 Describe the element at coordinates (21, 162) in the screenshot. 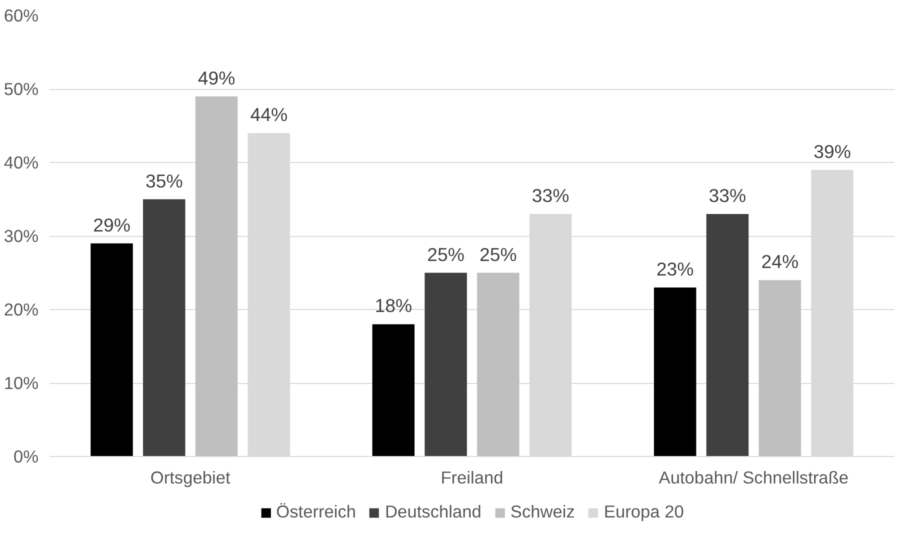

I see `y-tick-label: 40%` at that location.